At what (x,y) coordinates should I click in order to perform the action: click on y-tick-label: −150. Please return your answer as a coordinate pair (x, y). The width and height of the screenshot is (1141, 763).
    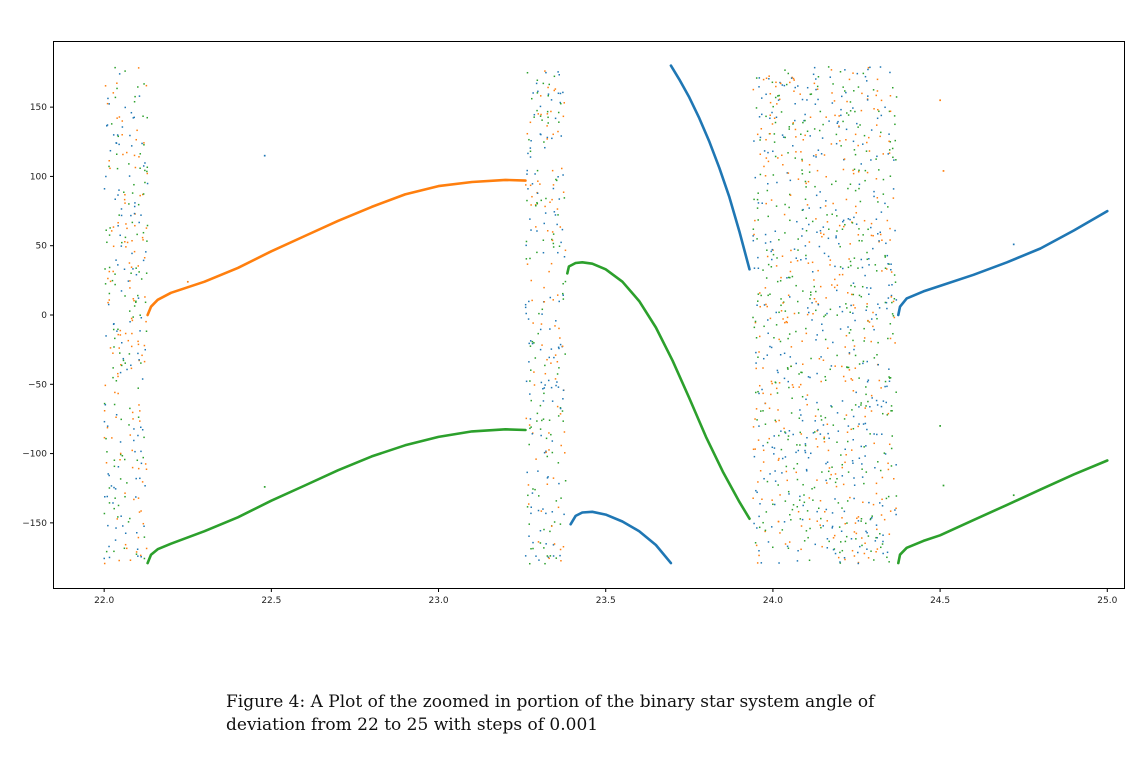
    Looking at the image, I should click on (34, 524).